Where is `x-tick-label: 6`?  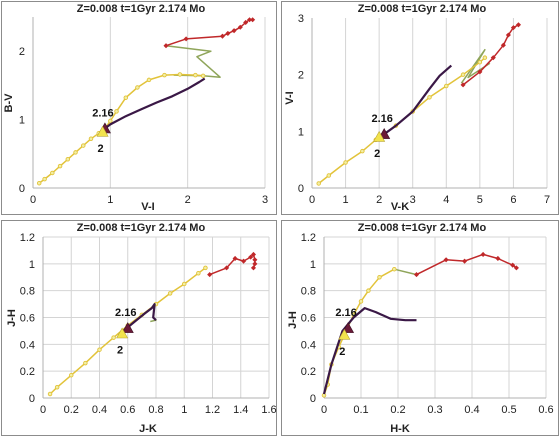 x-tick-label: 6 is located at coordinates (513, 200).